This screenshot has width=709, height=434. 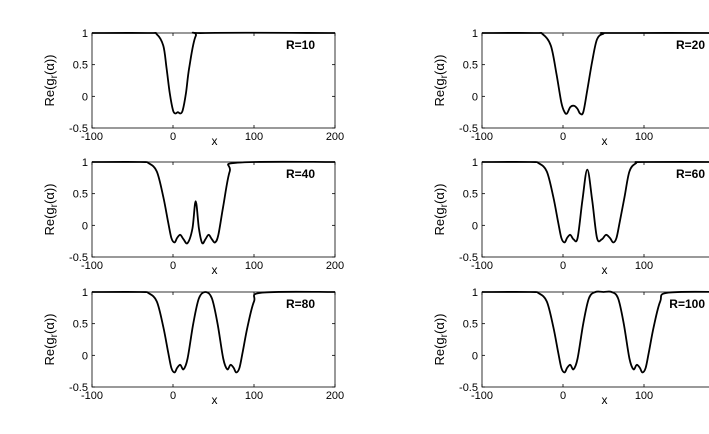 What do you see at coordinates (690, 174) in the screenshot?
I see `panel-annotation: R=60` at bounding box center [690, 174].